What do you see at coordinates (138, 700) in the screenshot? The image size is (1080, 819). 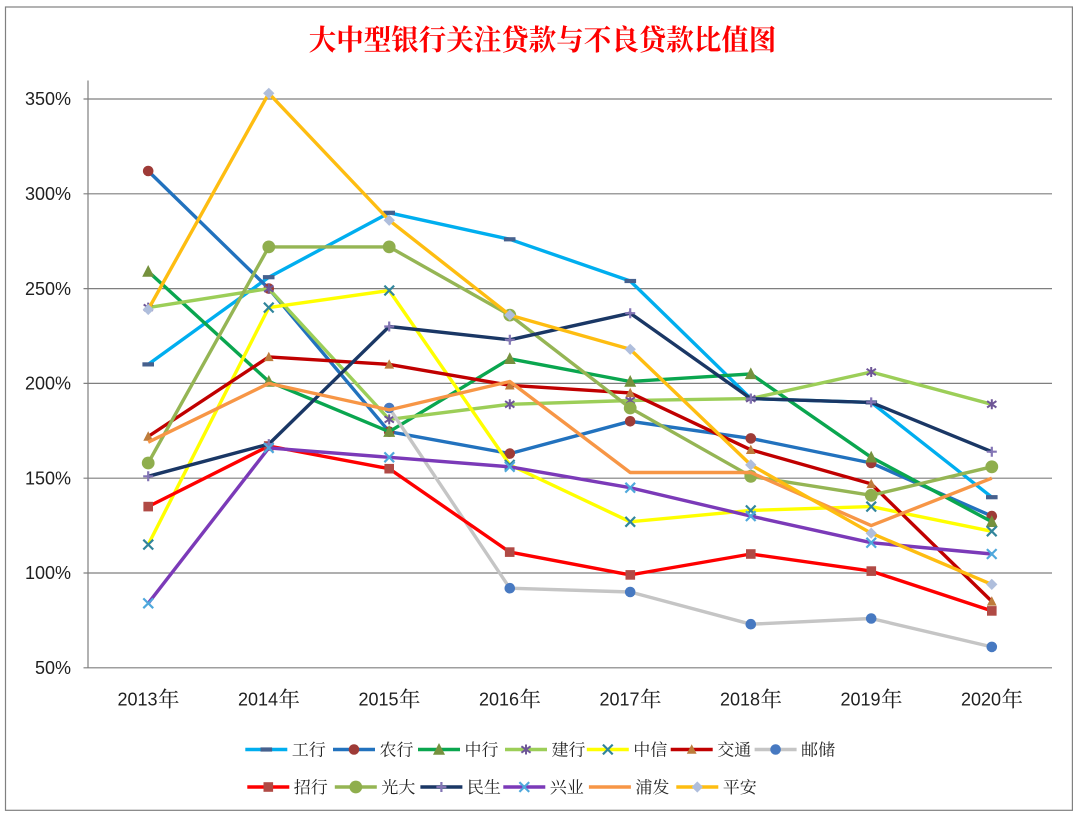 I see `svg-text: 2013` at bounding box center [138, 700].